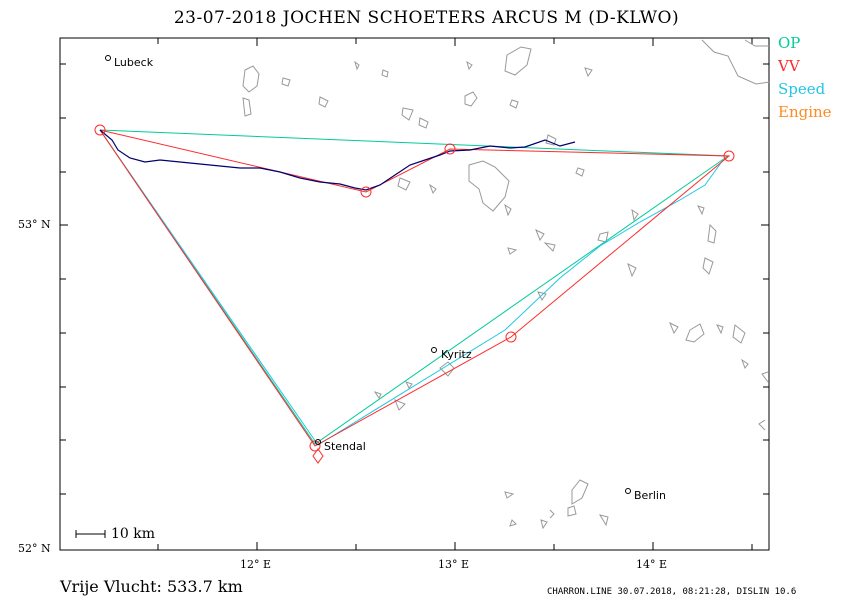 This screenshot has height=603, width=853. I want to click on lat-label-52: 52° N, so click(34, 548).